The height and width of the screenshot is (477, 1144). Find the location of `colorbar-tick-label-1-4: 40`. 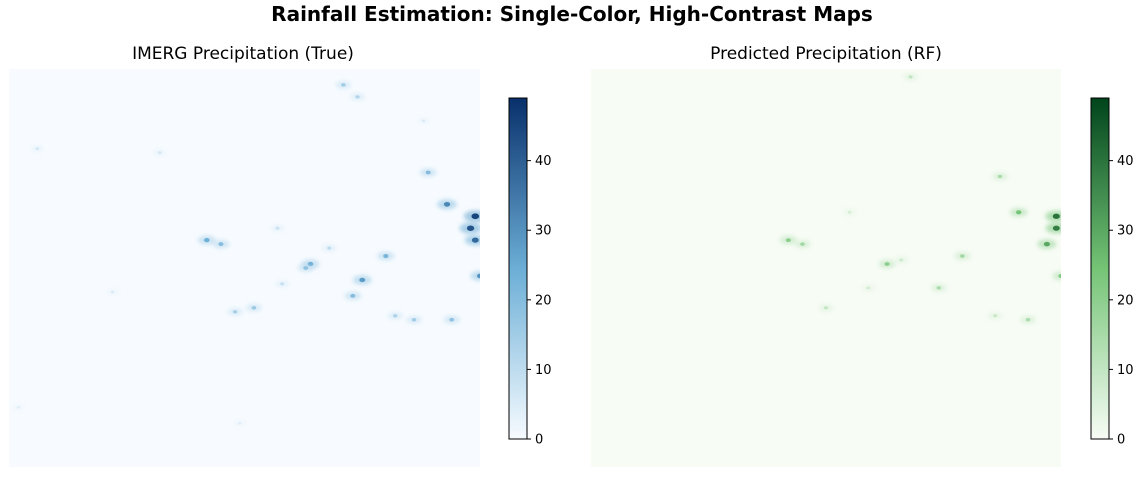

colorbar-tick-label-1-4: 40 is located at coordinates (1125, 161).